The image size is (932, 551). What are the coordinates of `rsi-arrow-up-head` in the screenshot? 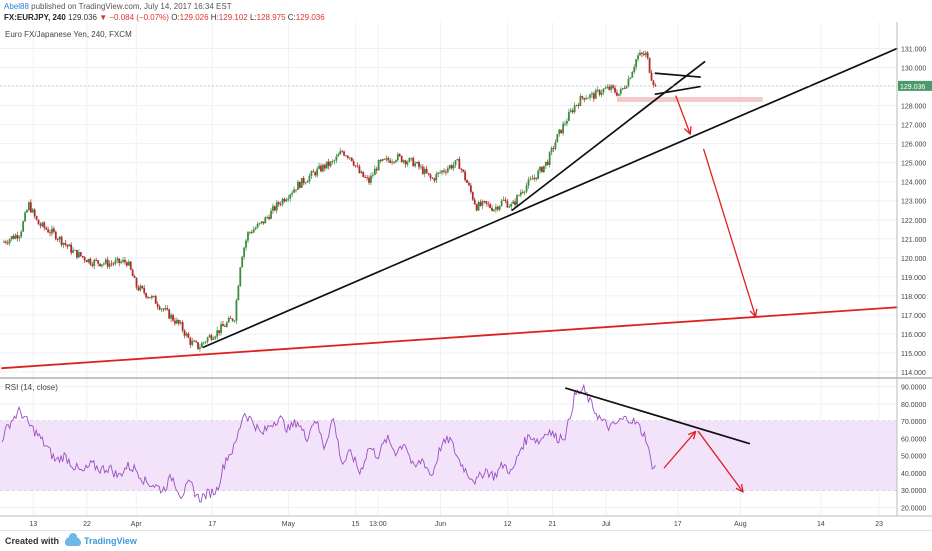 It's located at (694, 435).